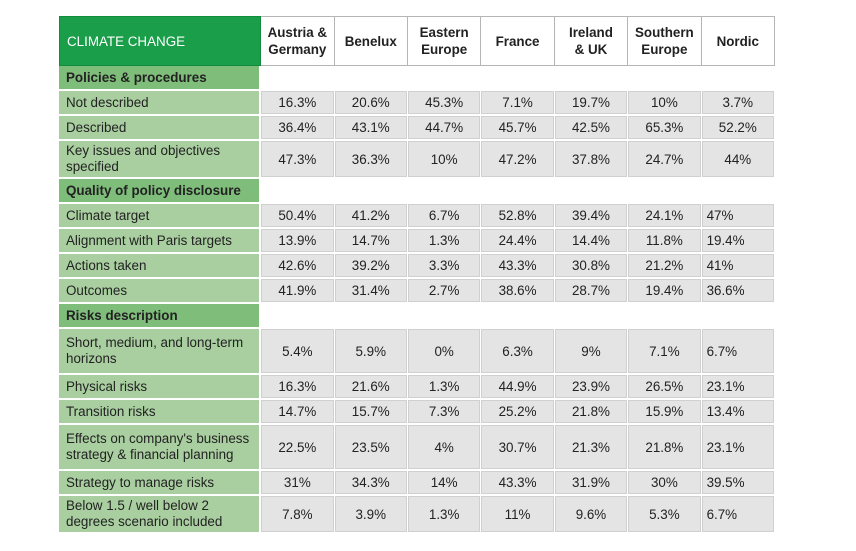  I want to click on column-header-nordic: Nordic, so click(738, 41).